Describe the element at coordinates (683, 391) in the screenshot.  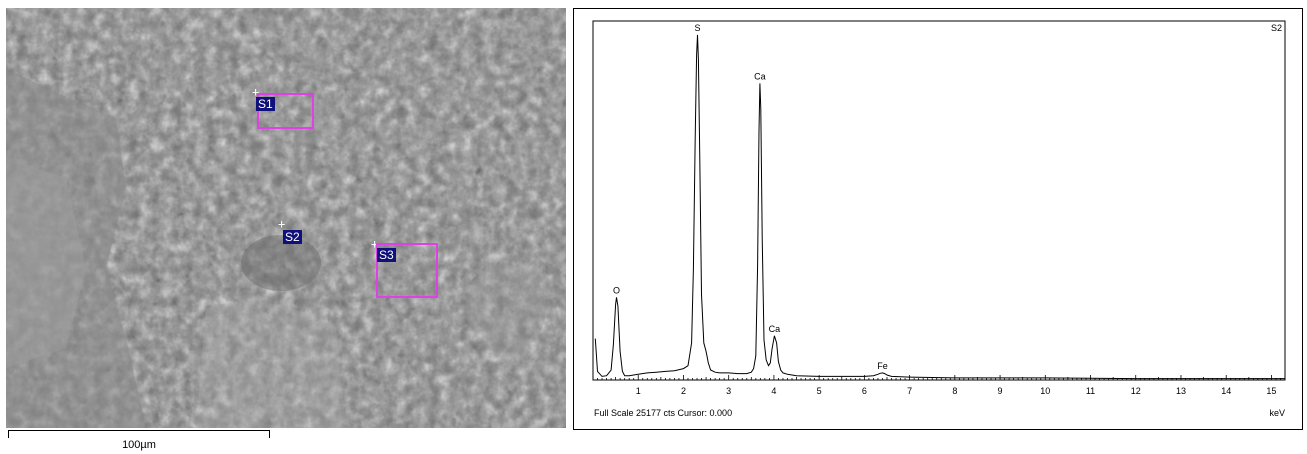
I see `x-tick-label: 2` at that location.